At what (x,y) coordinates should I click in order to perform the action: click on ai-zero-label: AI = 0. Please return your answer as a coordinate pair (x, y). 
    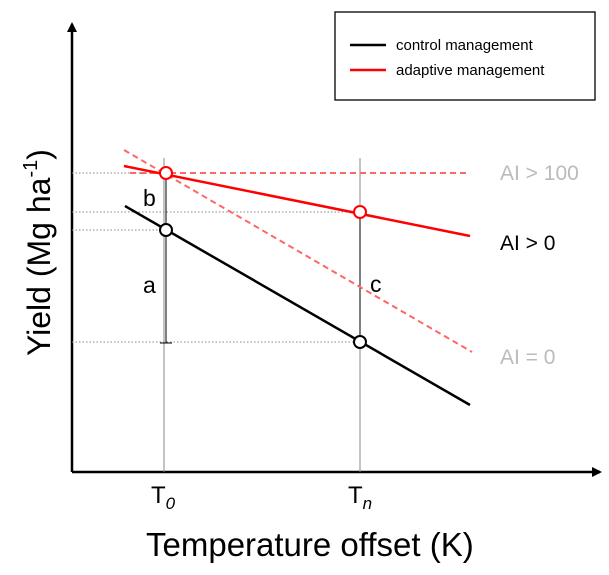
    Looking at the image, I should click on (527, 357).